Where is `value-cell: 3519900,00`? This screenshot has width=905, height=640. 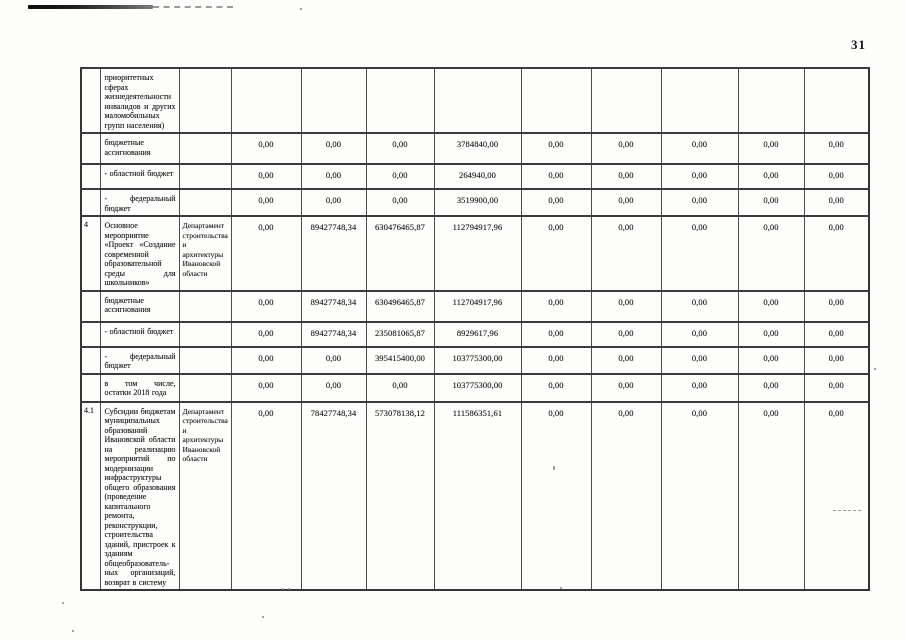
value-cell: 3519900,00 is located at coordinates (477, 202).